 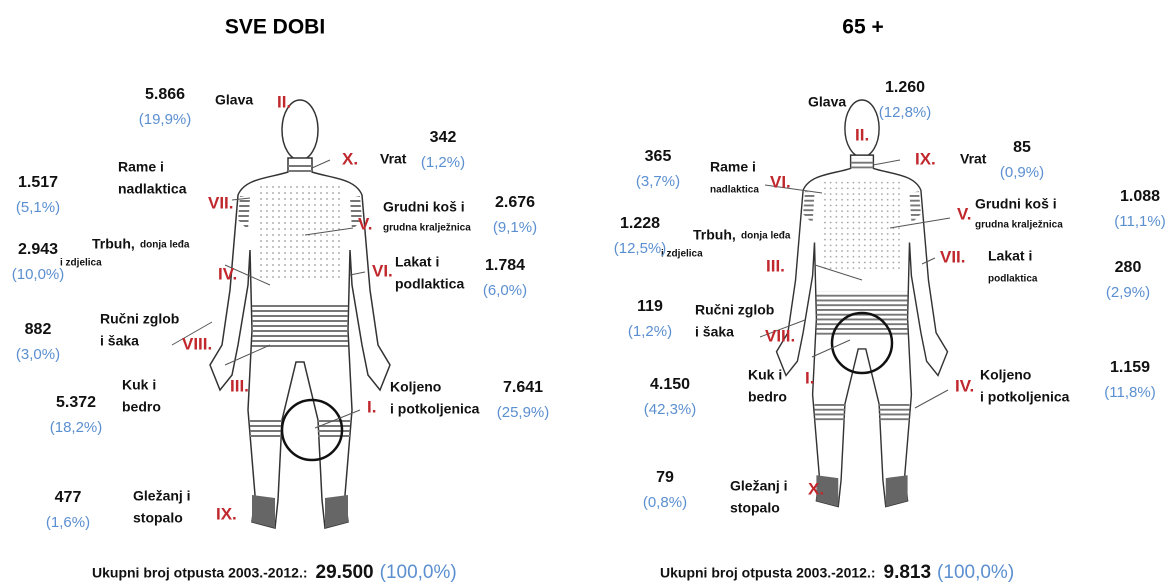 I want to click on region-percent: (9,1%), so click(x=515, y=227).